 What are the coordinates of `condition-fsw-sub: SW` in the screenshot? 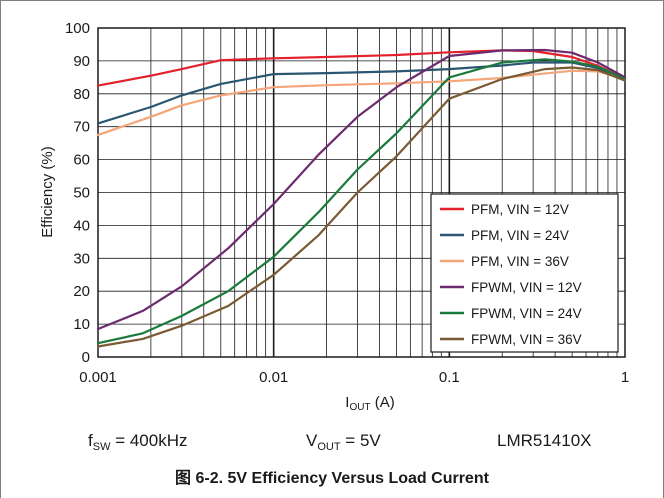 It's located at (102, 447).